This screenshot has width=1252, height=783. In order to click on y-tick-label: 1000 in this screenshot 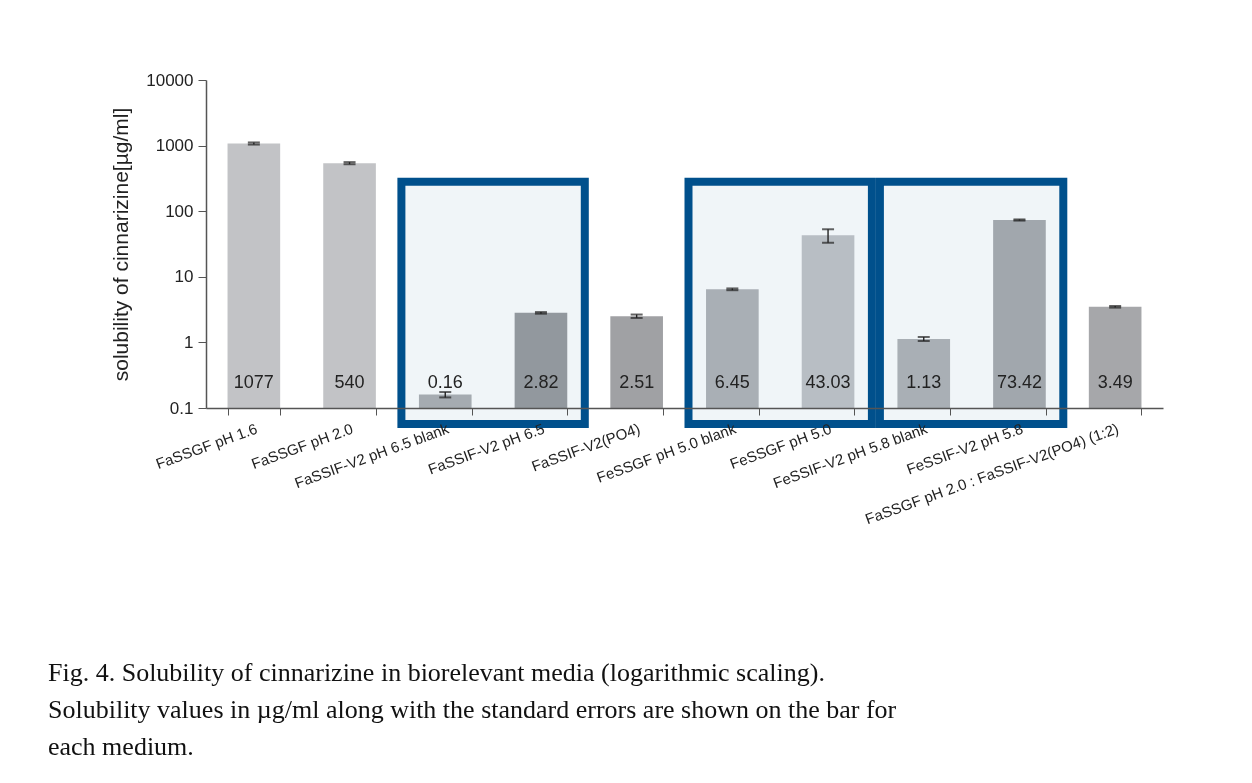, I will do `click(174, 146)`.